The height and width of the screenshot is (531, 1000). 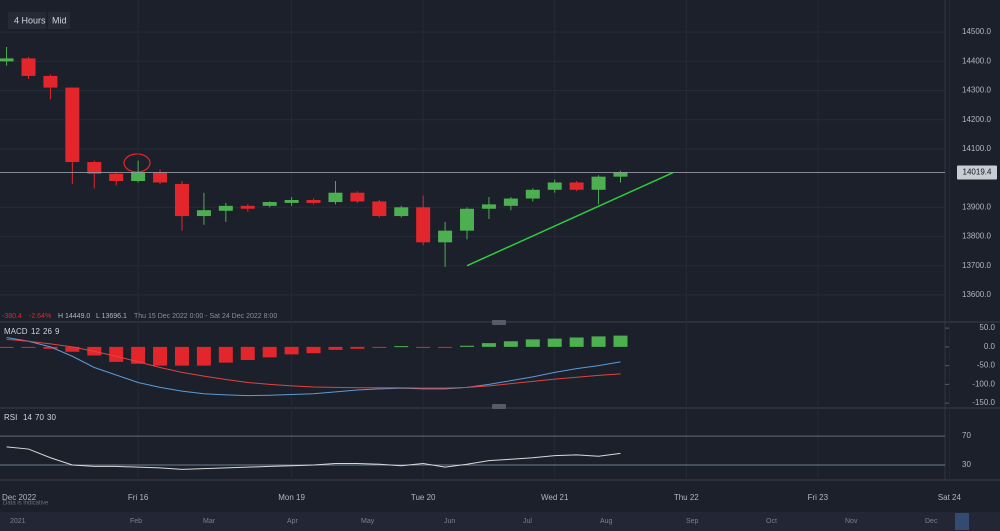 What do you see at coordinates (313, 363) in the screenshot?
I see `signal-line` at bounding box center [313, 363].